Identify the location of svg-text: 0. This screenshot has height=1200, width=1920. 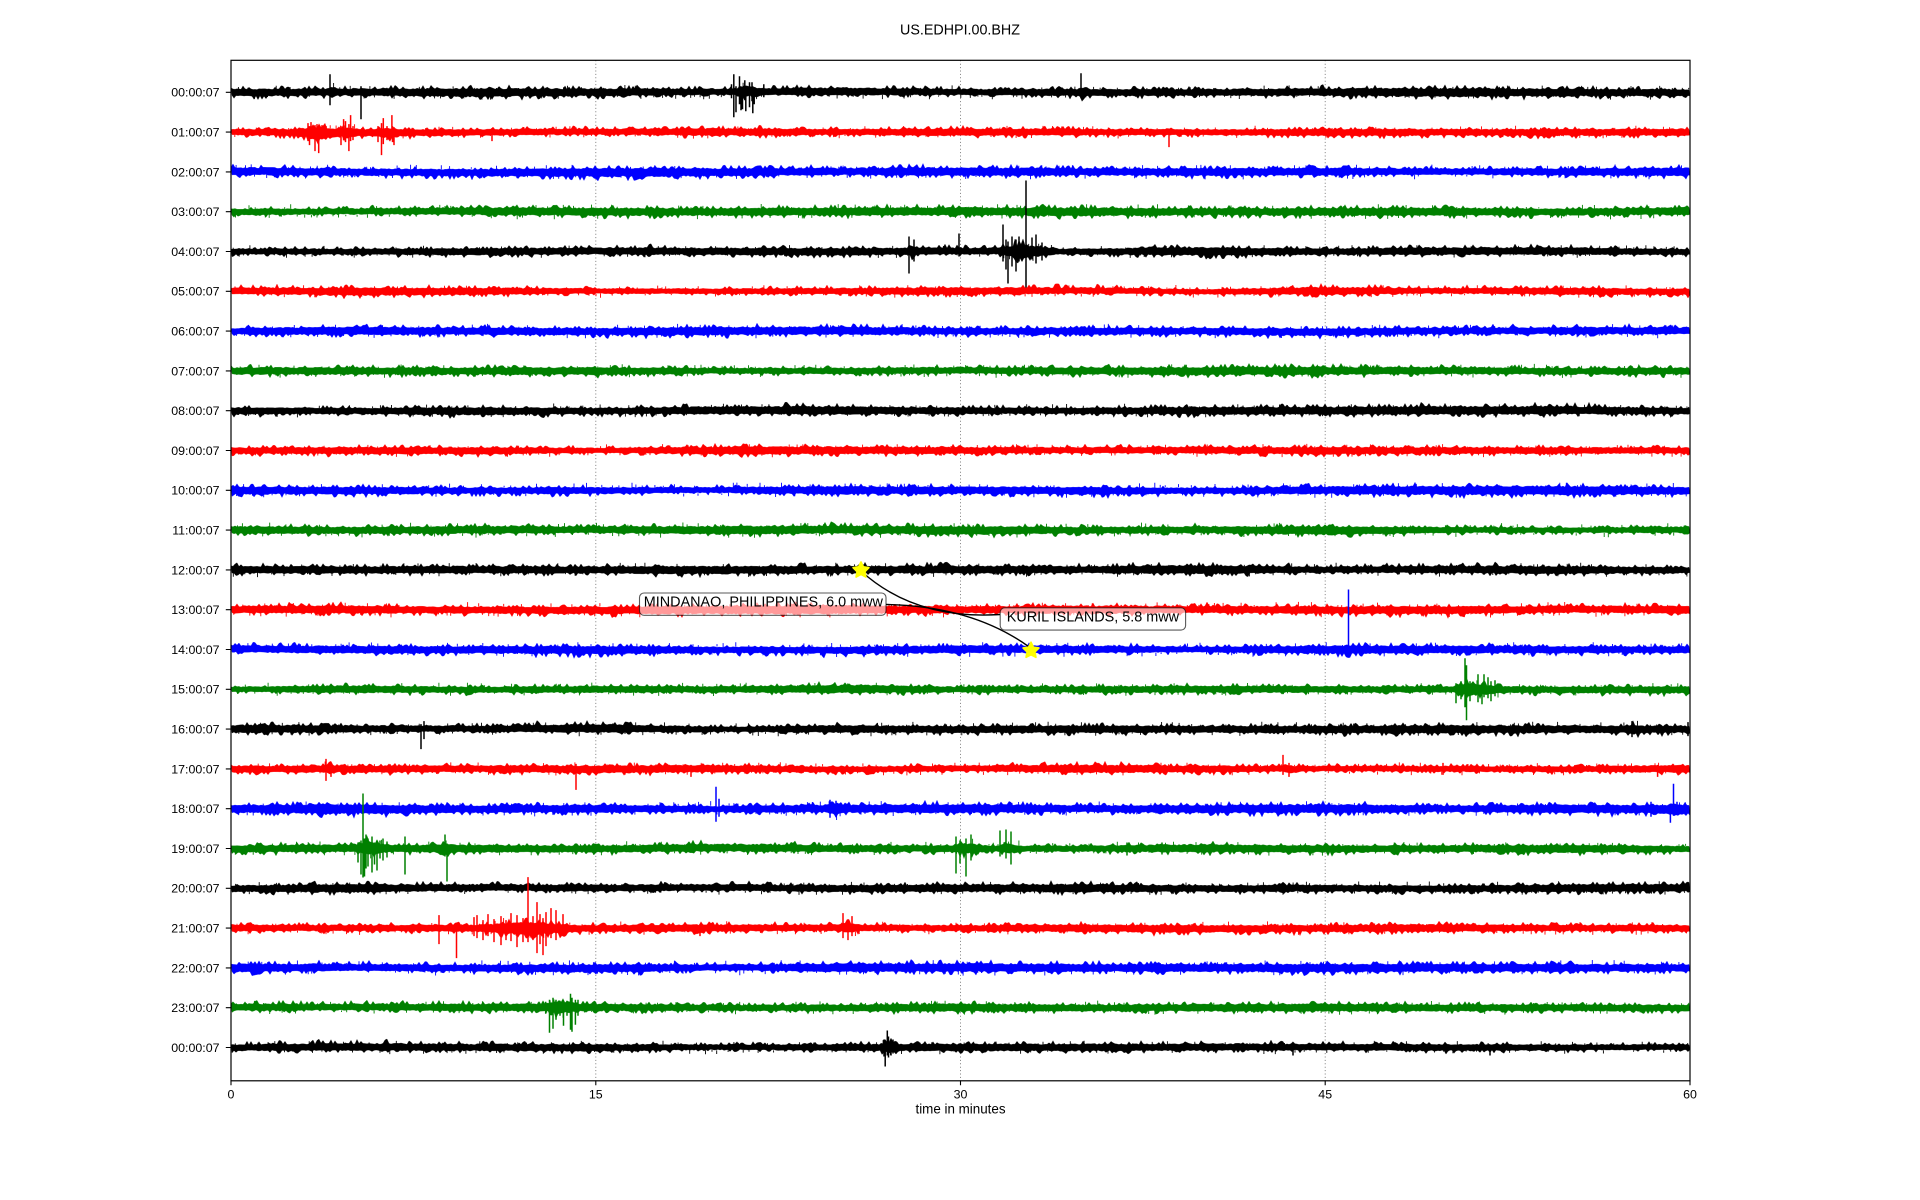
(231, 1095).